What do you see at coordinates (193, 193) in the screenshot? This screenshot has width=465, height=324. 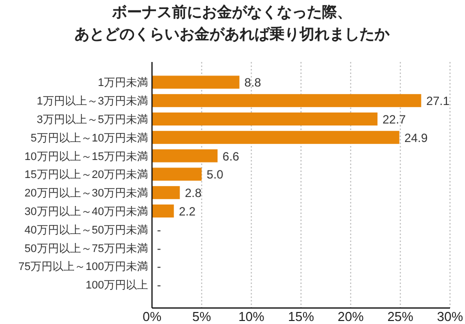 I see `data-label: 2.8` at bounding box center [193, 193].